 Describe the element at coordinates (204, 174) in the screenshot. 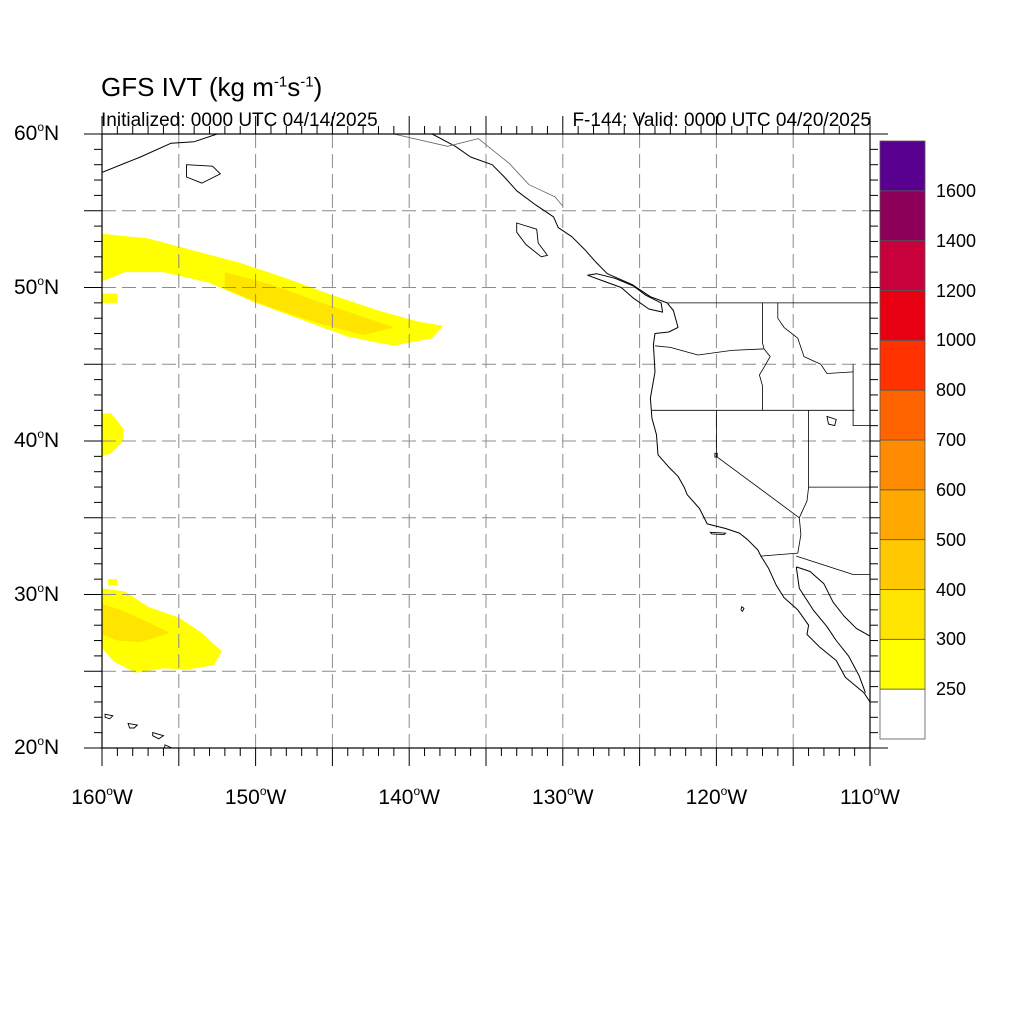

I see `island-kodiak` at that location.